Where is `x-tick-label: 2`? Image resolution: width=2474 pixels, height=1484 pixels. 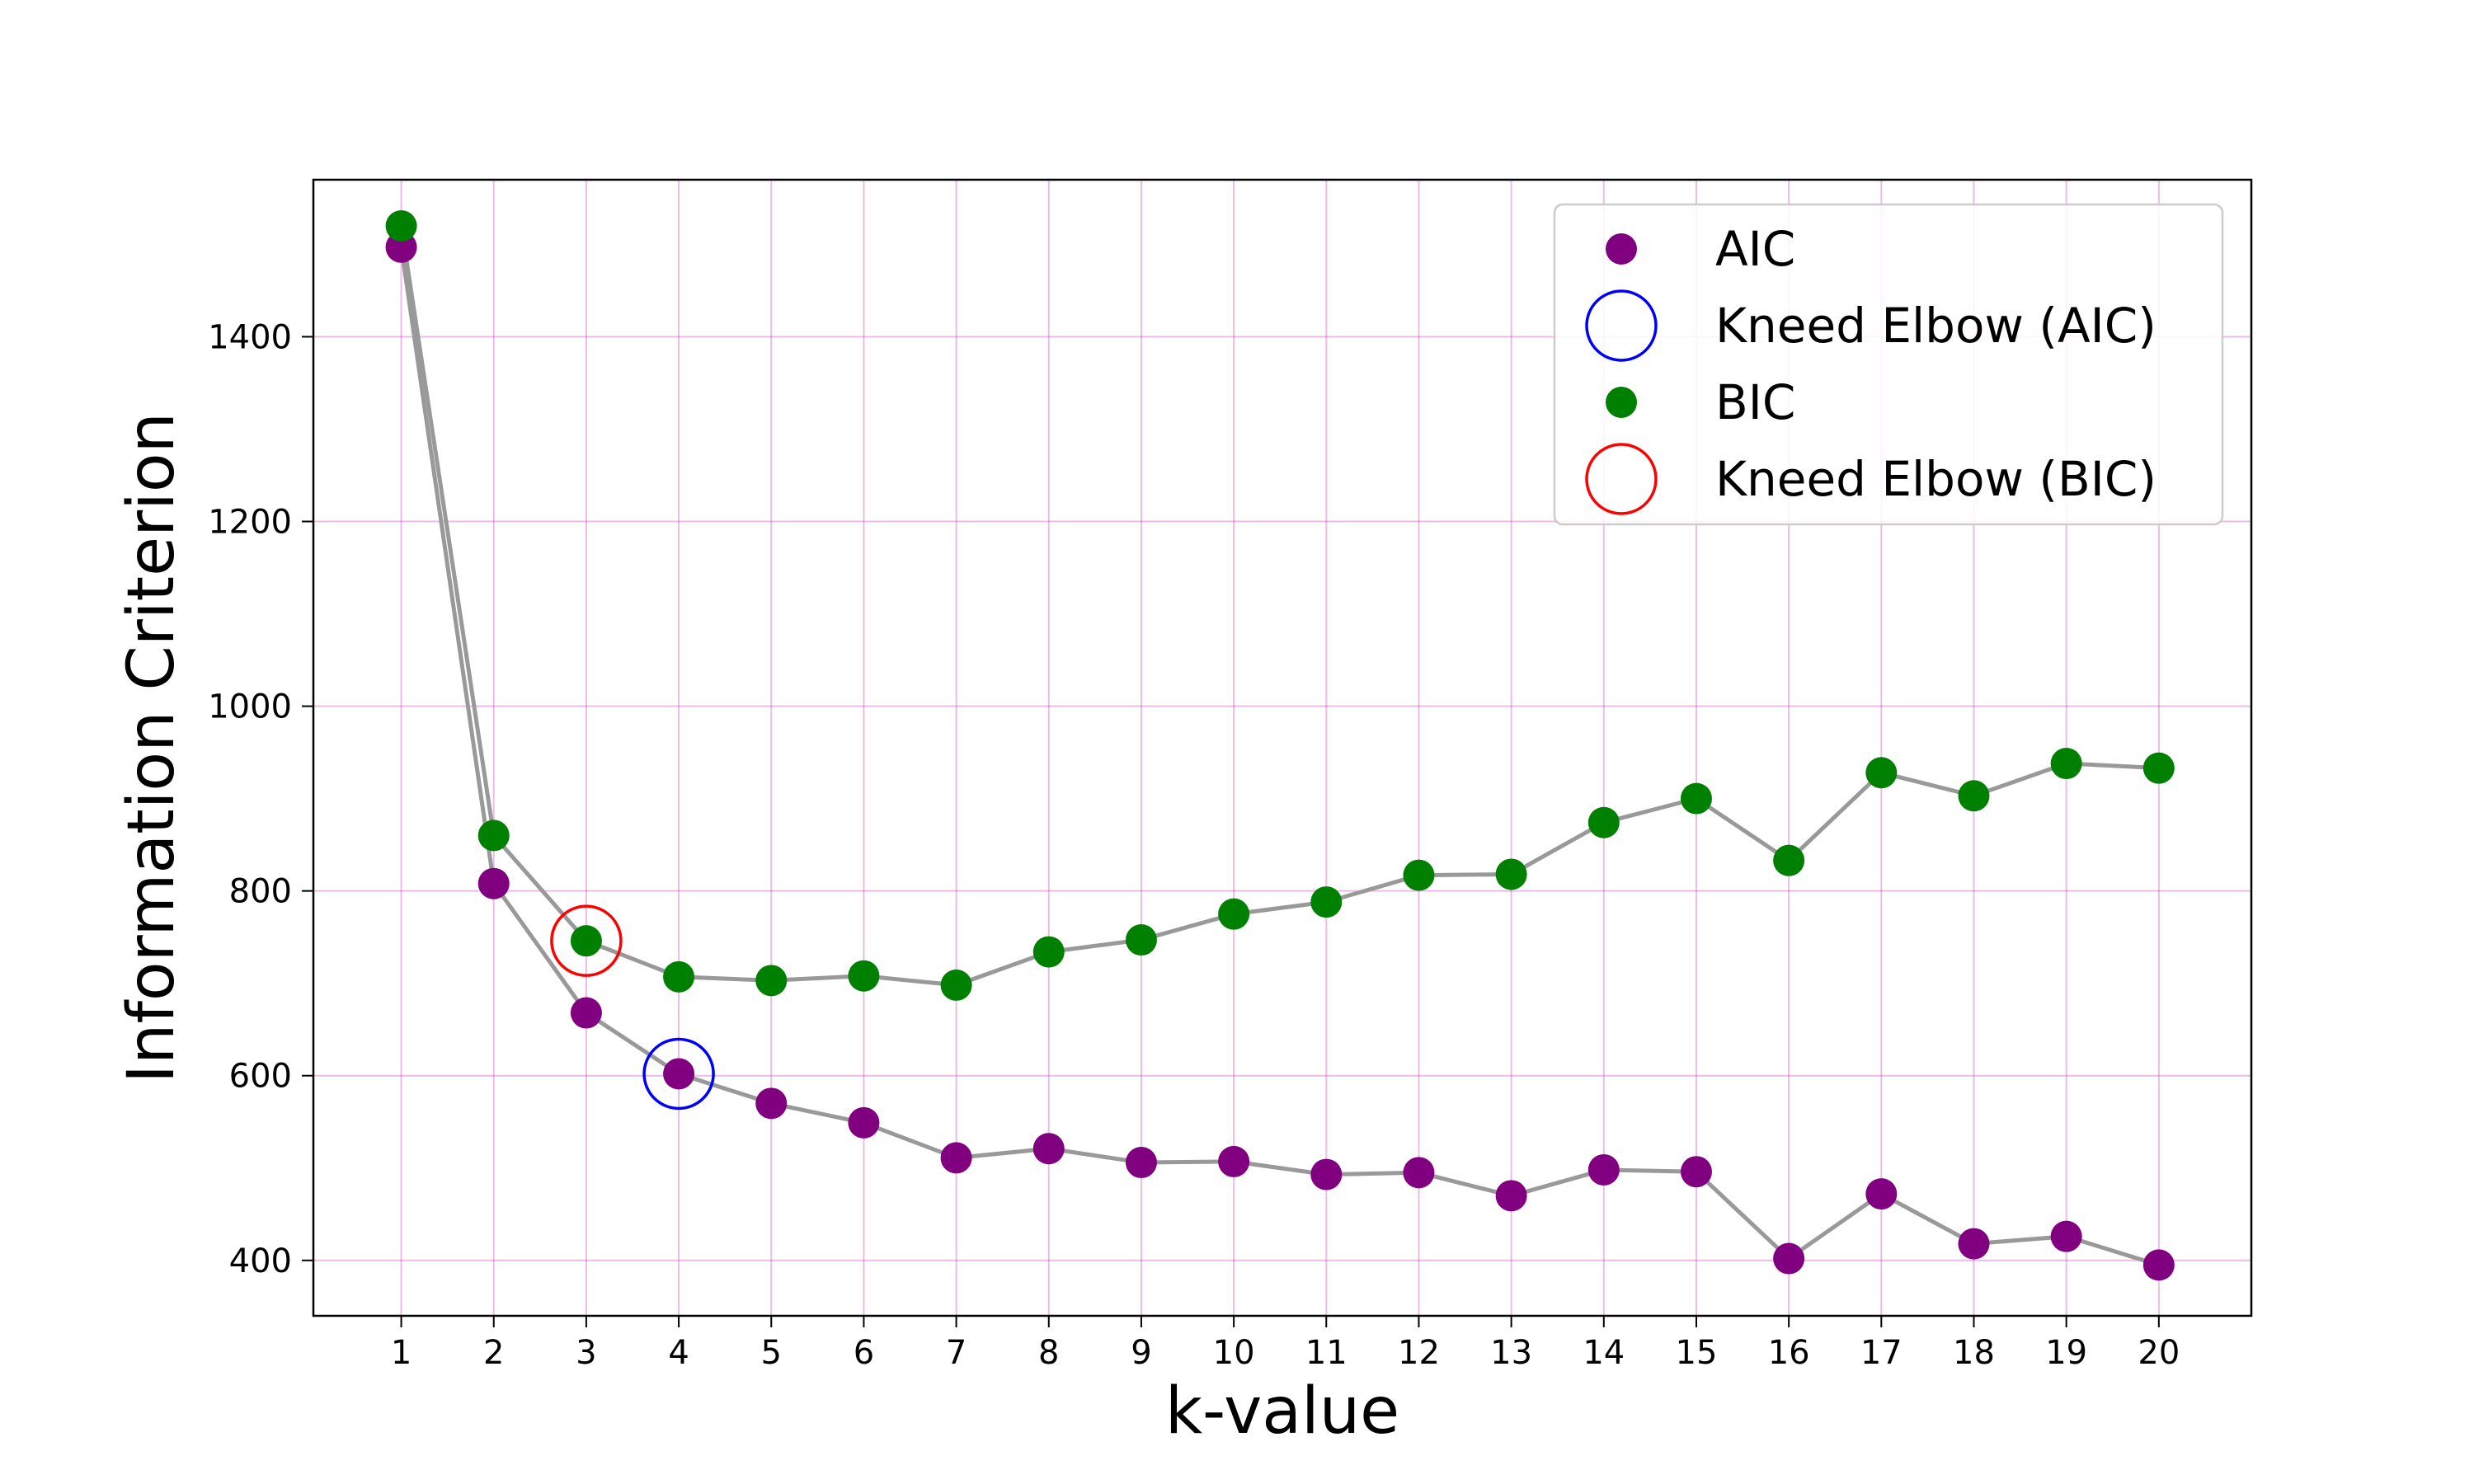
x-tick-label: 2 is located at coordinates (493, 1353).